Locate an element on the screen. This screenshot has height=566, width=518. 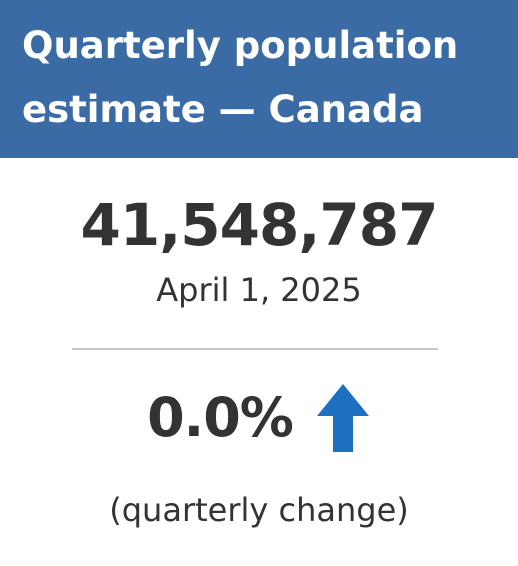
reference-date: April 1, 2025 is located at coordinates (259, 290).